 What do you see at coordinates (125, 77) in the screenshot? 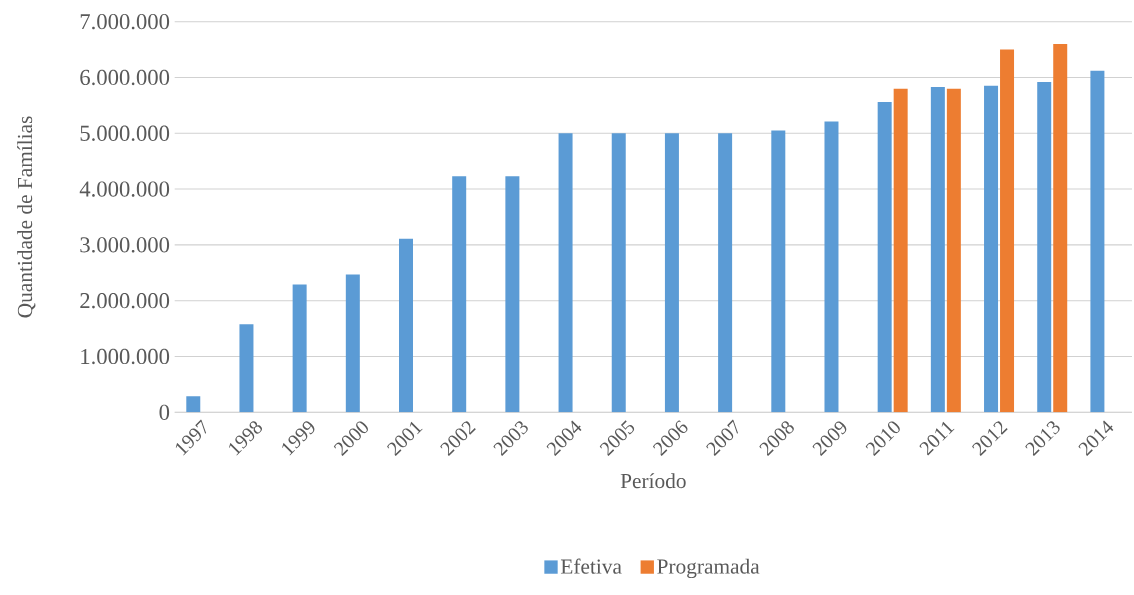
I see `y-tick-label: 6.000.000` at bounding box center [125, 77].